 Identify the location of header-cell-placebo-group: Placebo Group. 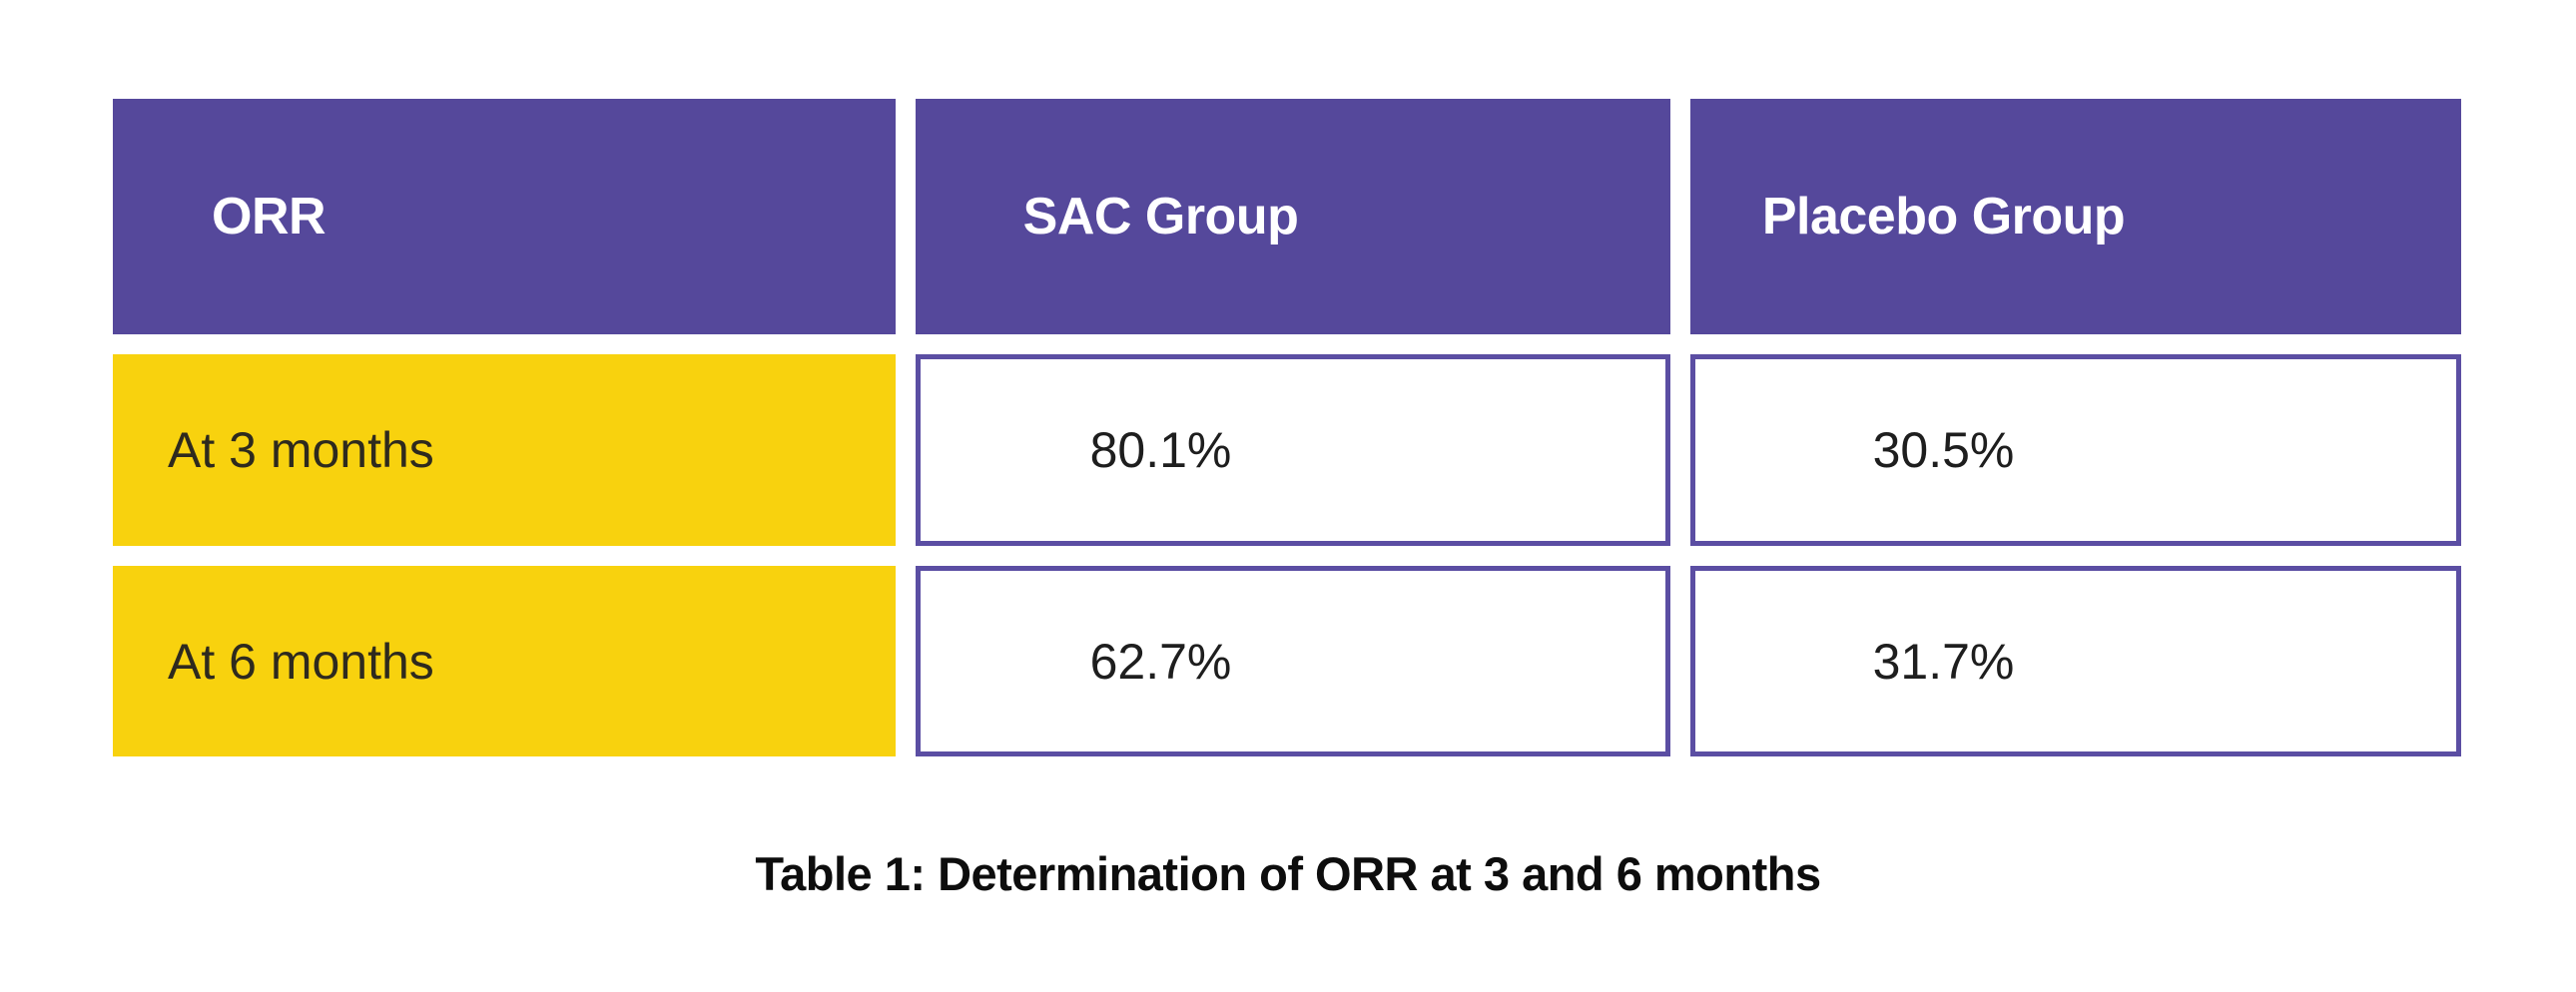
(2075, 216).